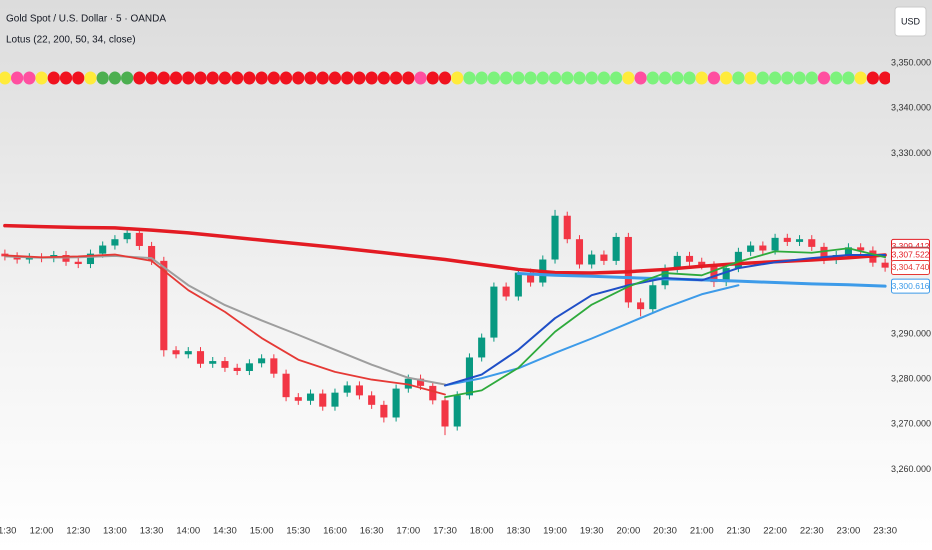 The height and width of the screenshot is (550, 932). Describe the element at coordinates (482, 531) in the screenshot. I see `x-tick-label: 18:00` at that location.